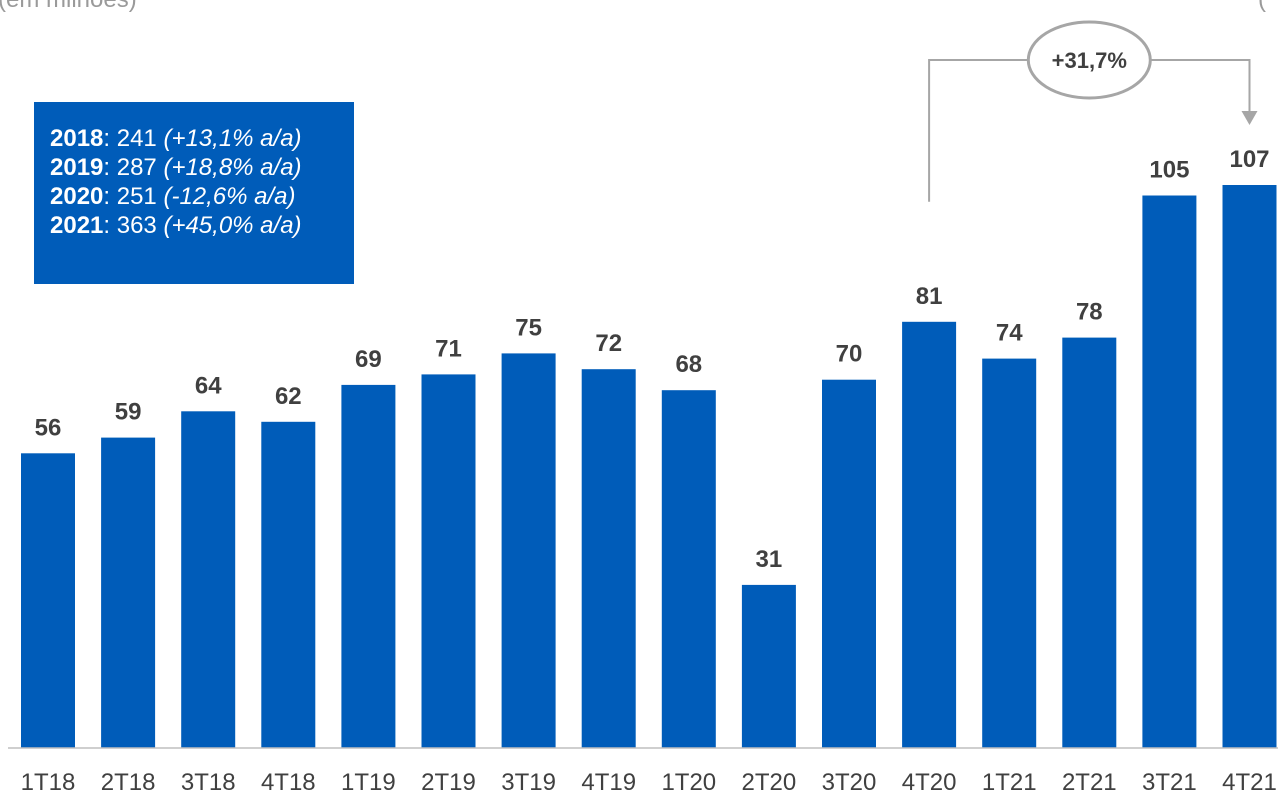 The width and height of the screenshot is (1278, 801). Describe the element at coordinates (48, 782) in the screenshot. I see `x-tick-label: 1T18` at that location.